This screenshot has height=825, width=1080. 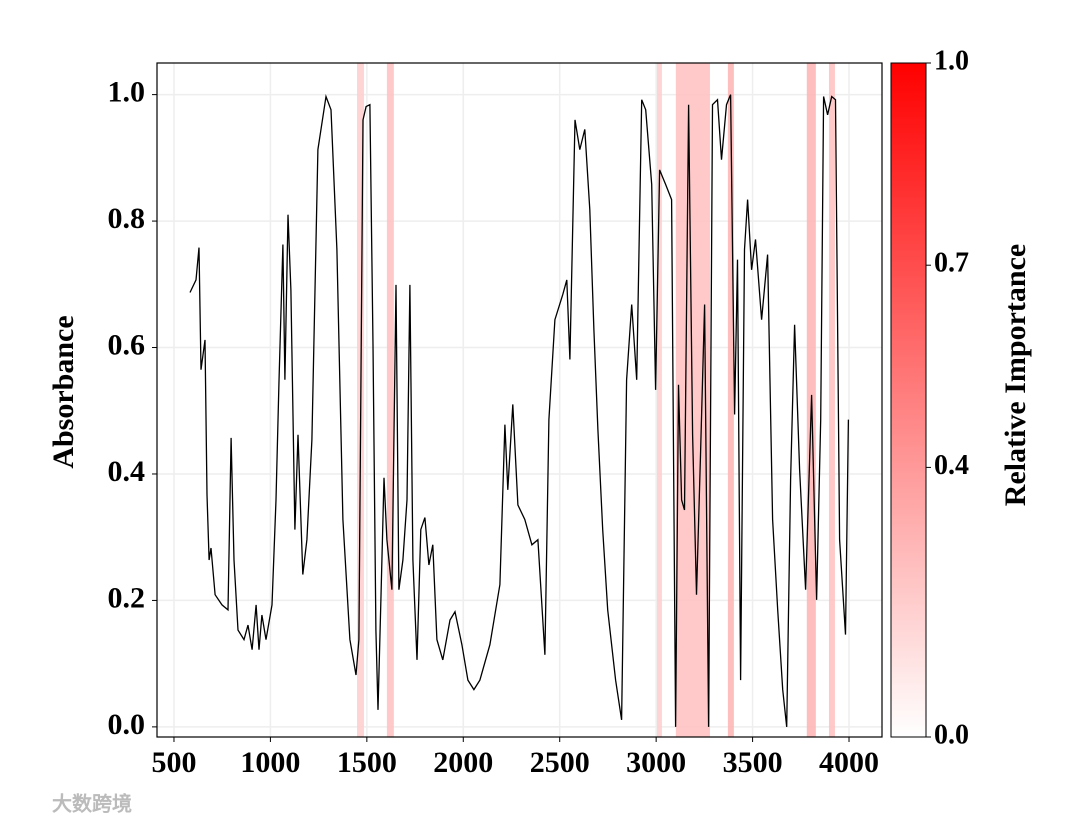 I want to click on x-tick-label: 4000, so click(x=849, y=762).